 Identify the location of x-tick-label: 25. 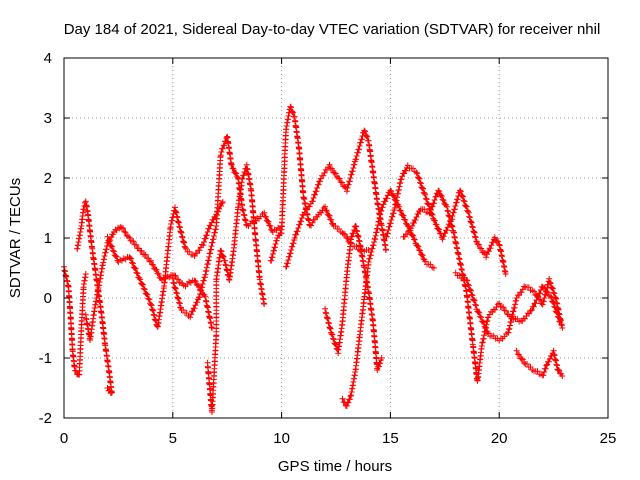
(608, 438).